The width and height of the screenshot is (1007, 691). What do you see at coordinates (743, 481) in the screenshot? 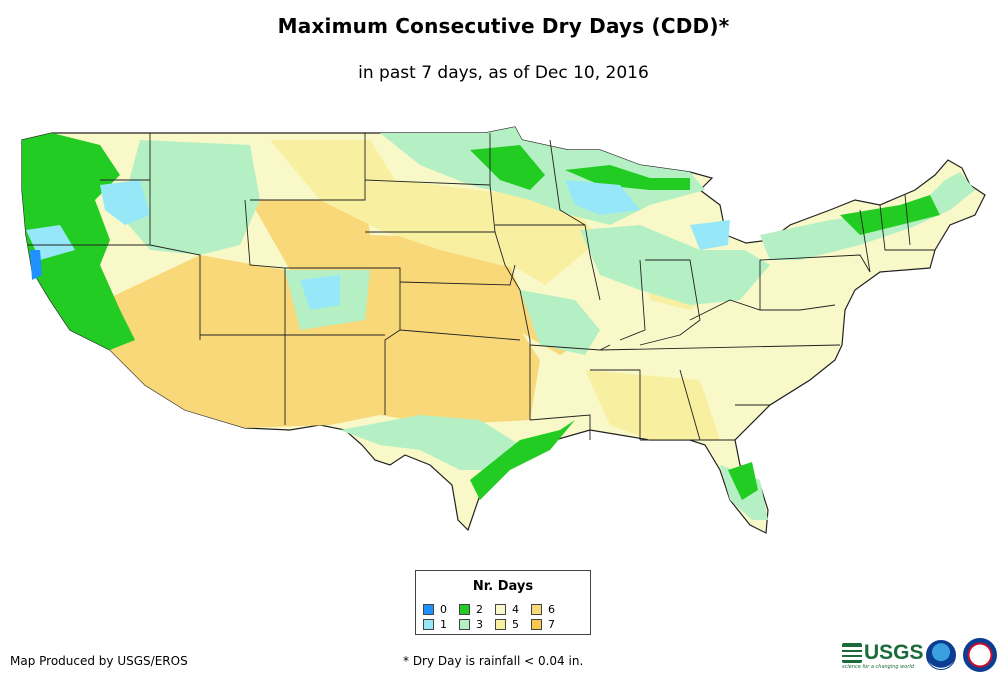
I see `region-2day-florida` at bounding box center [743, 481].